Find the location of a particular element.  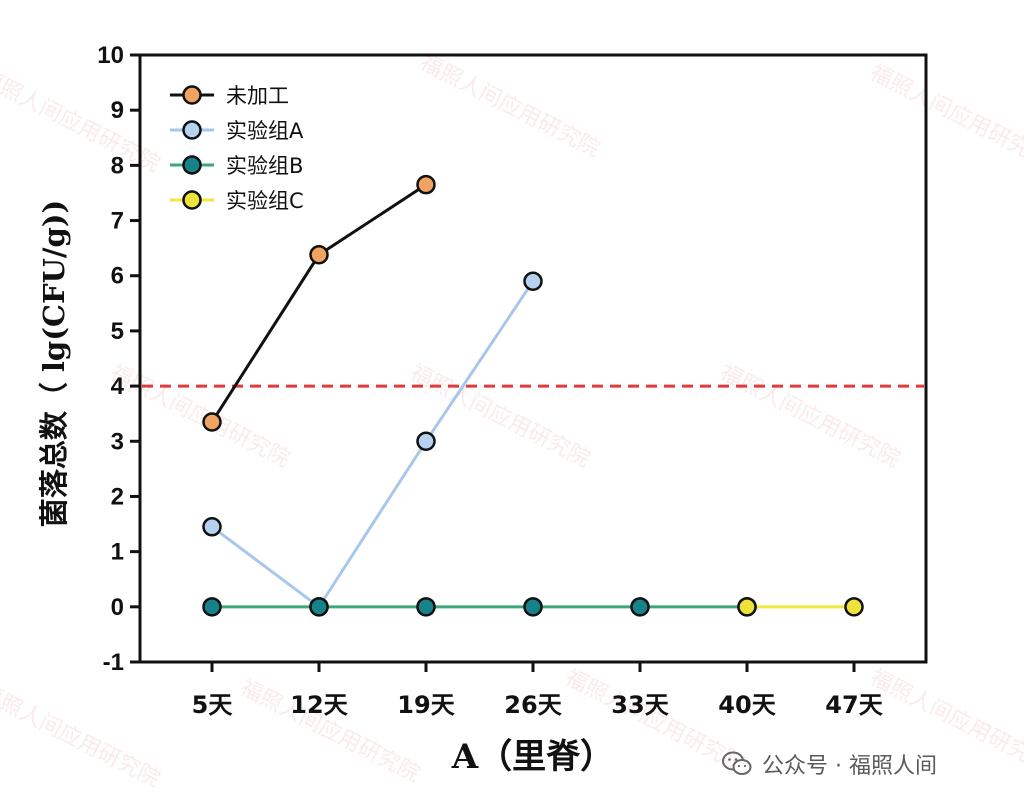

legend-label: 实验组C is located at coordinates (265, 201).